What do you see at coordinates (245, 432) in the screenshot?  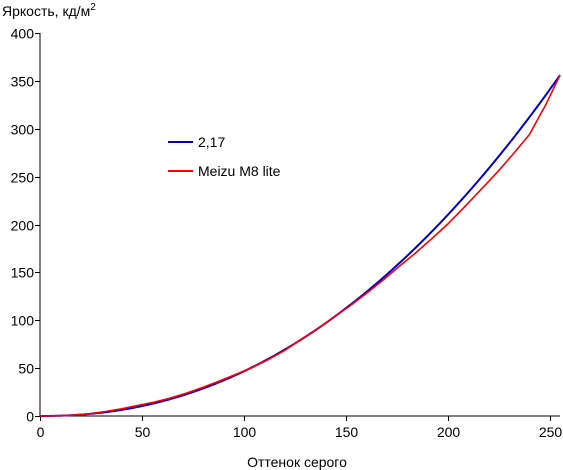 I see `x-tick-label: 100` at bounding box center [245, 432].